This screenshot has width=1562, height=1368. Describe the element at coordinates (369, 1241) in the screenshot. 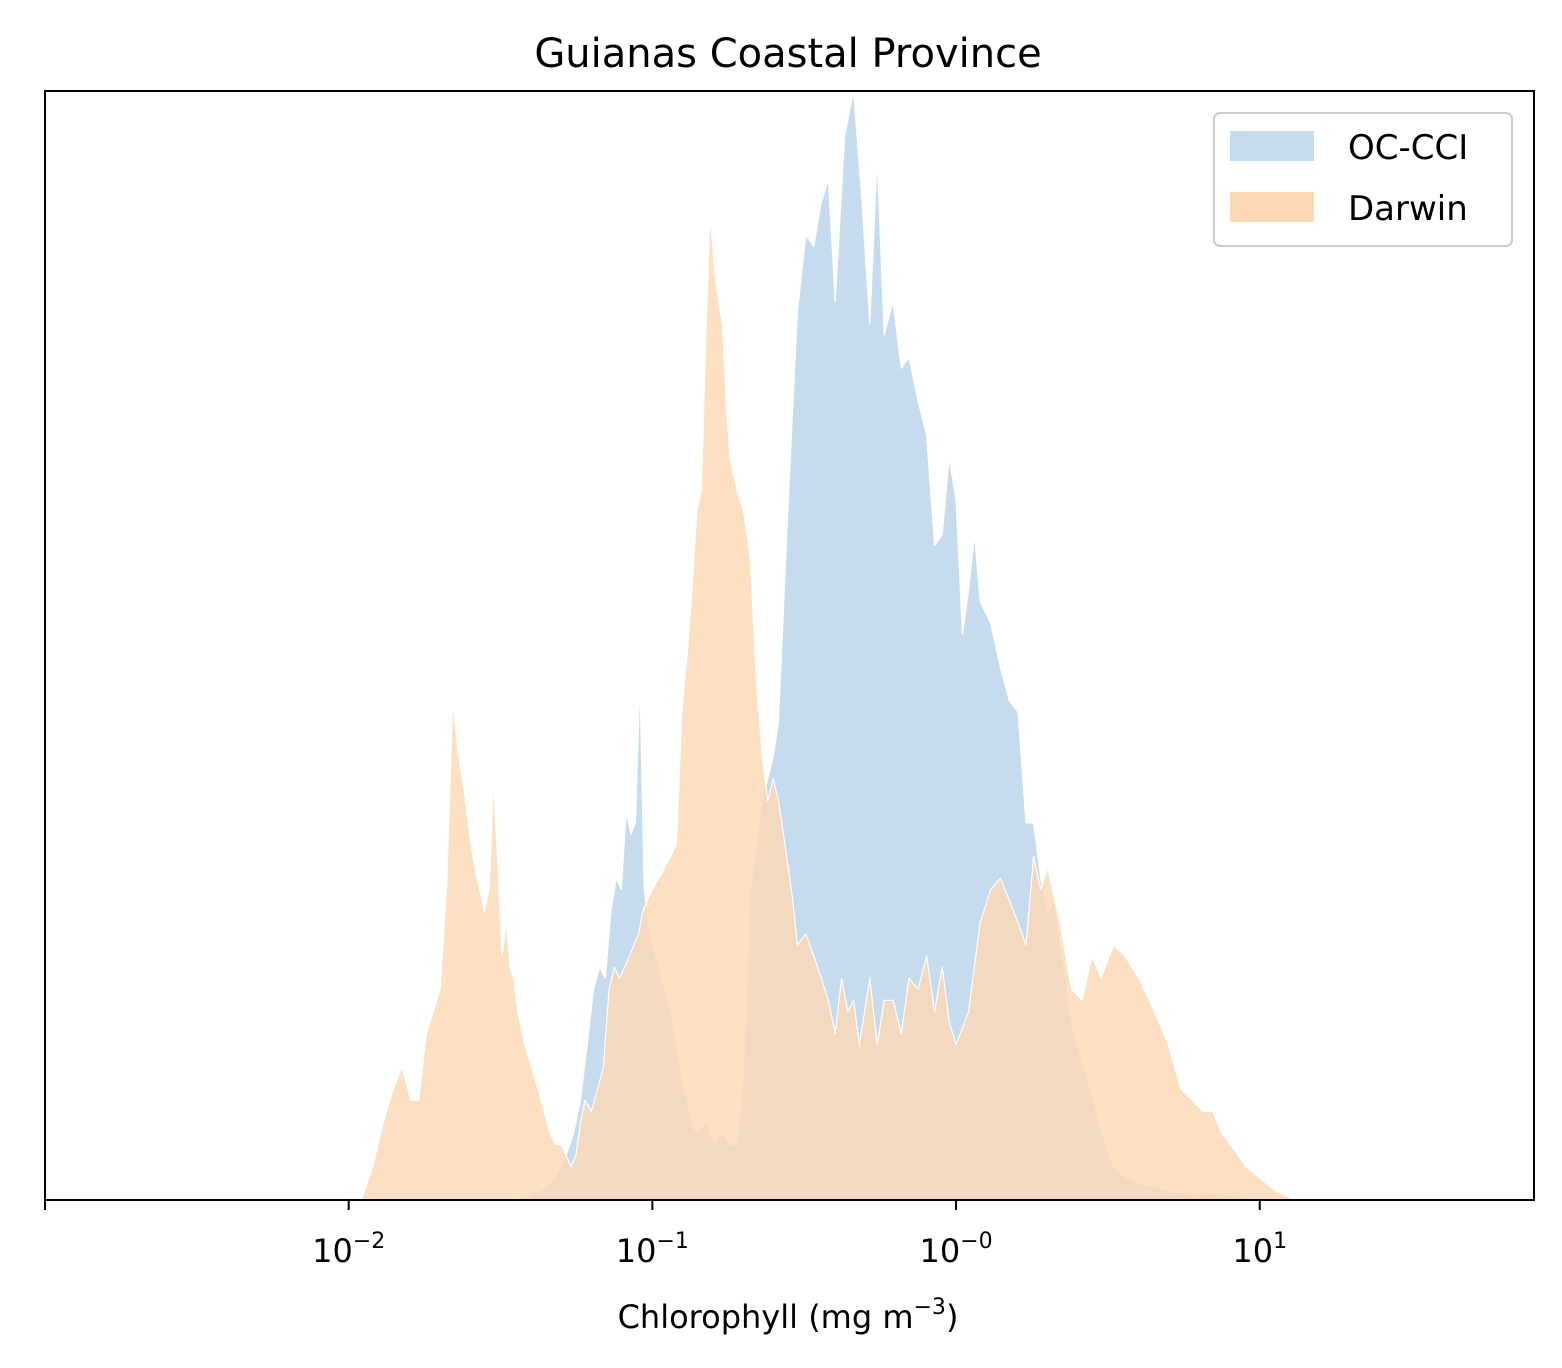

I see `x-tick-label-exp: −2` at that location.